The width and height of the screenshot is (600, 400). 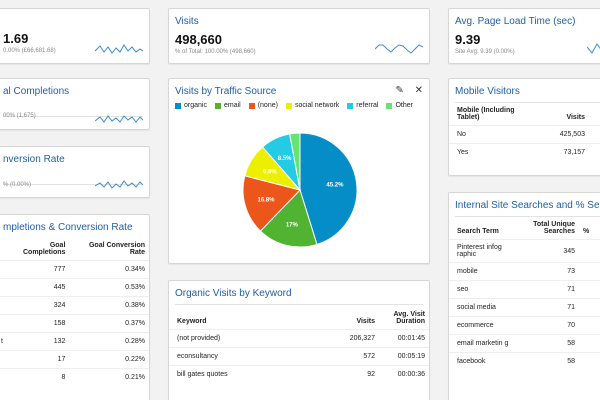 I want to click on col-label, so click(x=9, y=249).